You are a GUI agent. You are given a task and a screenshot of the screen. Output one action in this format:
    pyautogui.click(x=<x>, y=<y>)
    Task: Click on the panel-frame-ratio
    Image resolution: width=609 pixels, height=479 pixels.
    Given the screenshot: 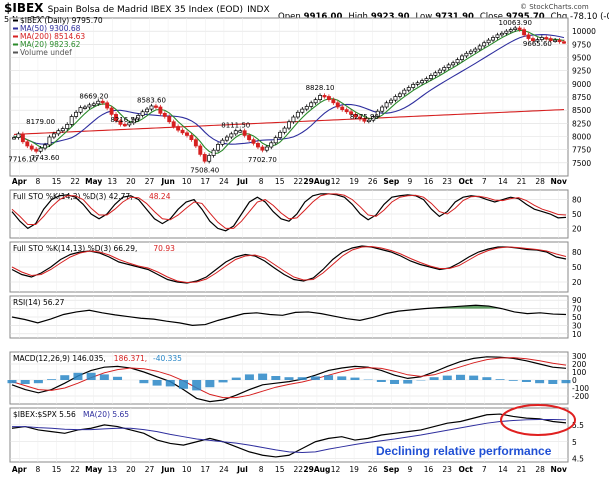 What is the action you would take?
    pyautogui.click(x=289, y=435)
    